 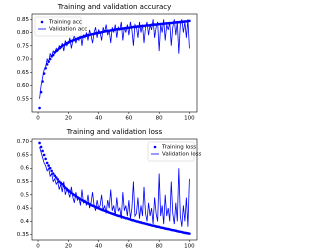 What do you see at coordinates (114, 132) in the screenshot?
I see `chart-title: Training and validation loss` at bounding box center [114, 132].